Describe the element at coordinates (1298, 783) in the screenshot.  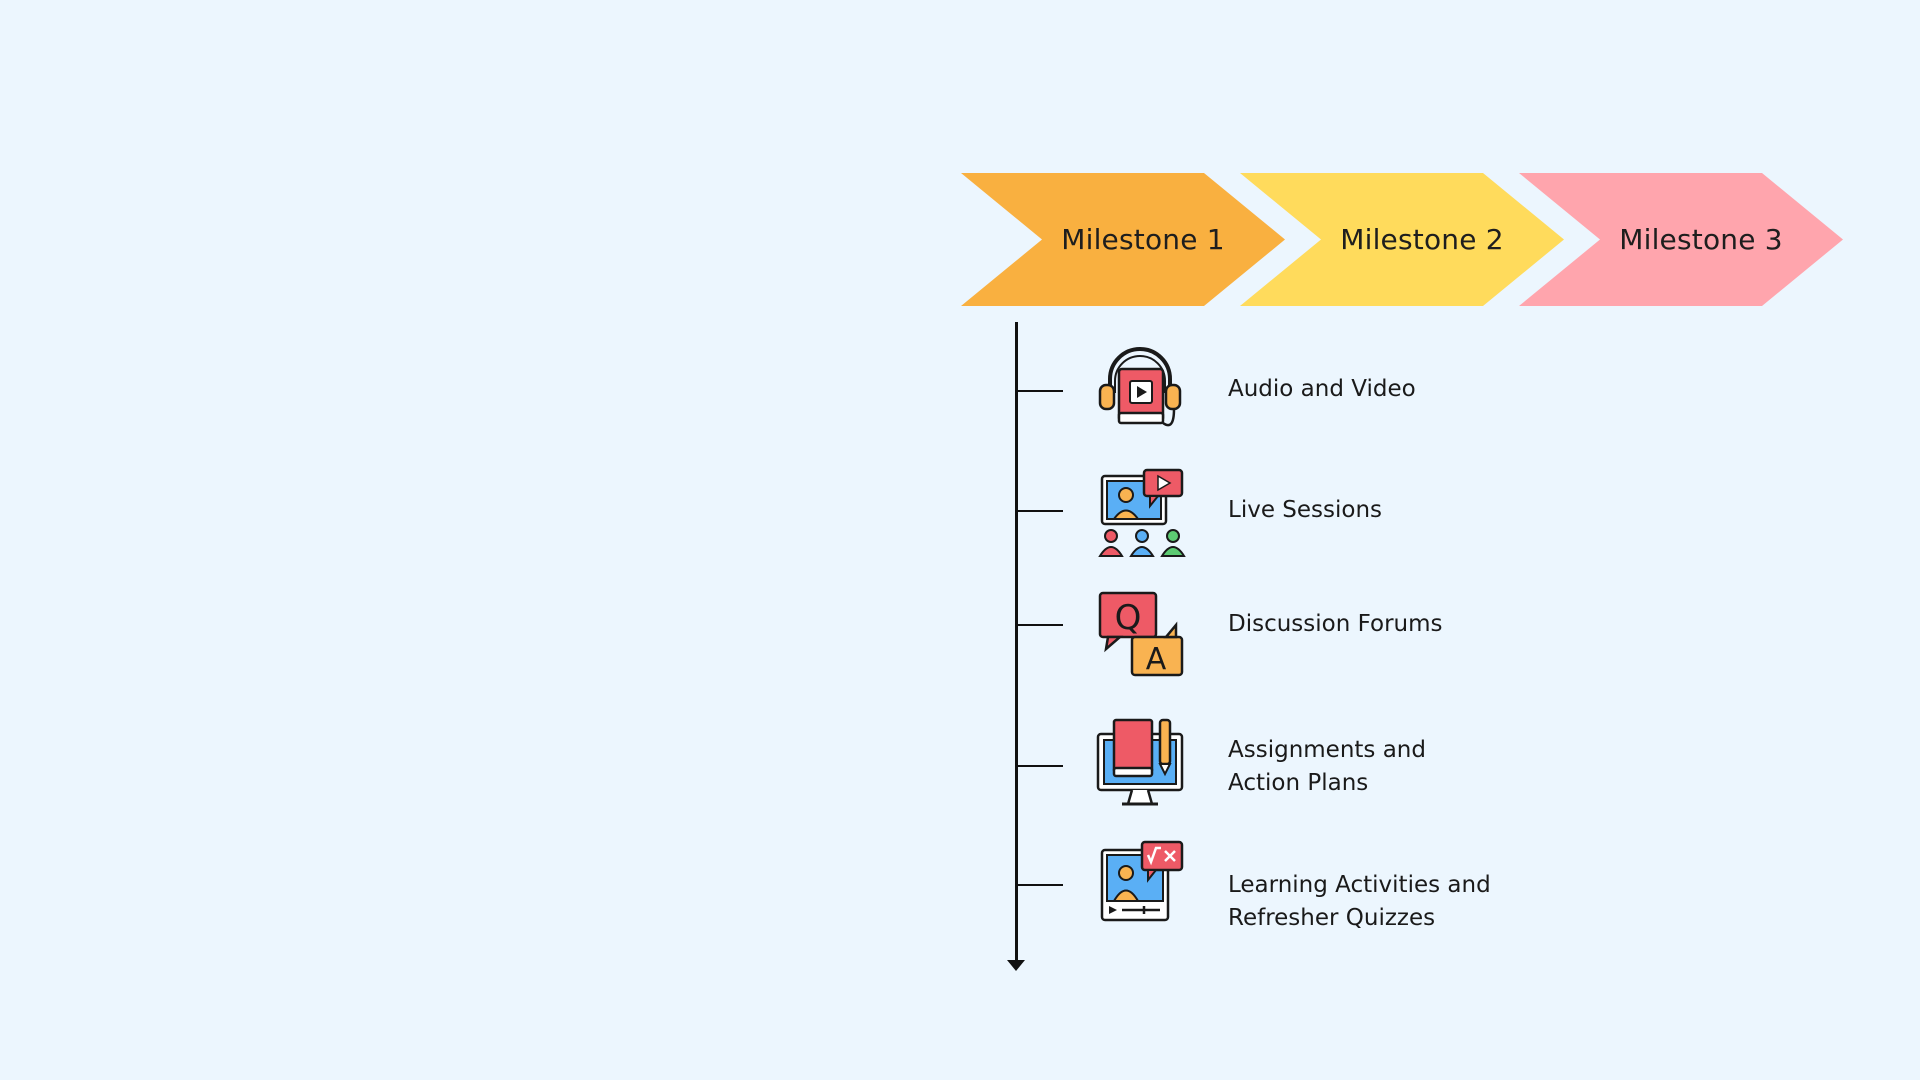
I see `item-label-line: Action Plans` at that location.